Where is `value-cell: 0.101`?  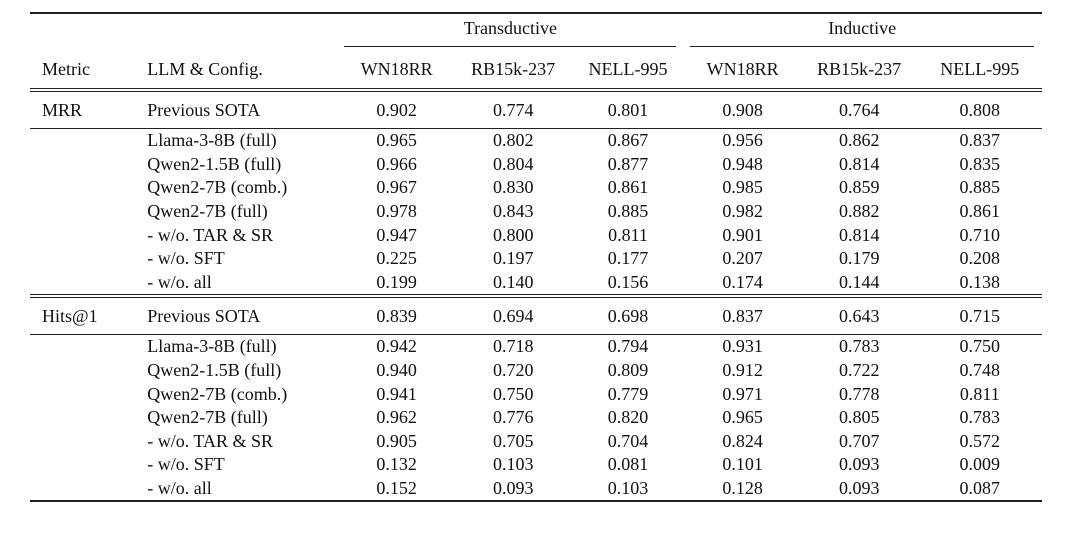
value-cell: 0.101 is located at coordinates (742, 464).